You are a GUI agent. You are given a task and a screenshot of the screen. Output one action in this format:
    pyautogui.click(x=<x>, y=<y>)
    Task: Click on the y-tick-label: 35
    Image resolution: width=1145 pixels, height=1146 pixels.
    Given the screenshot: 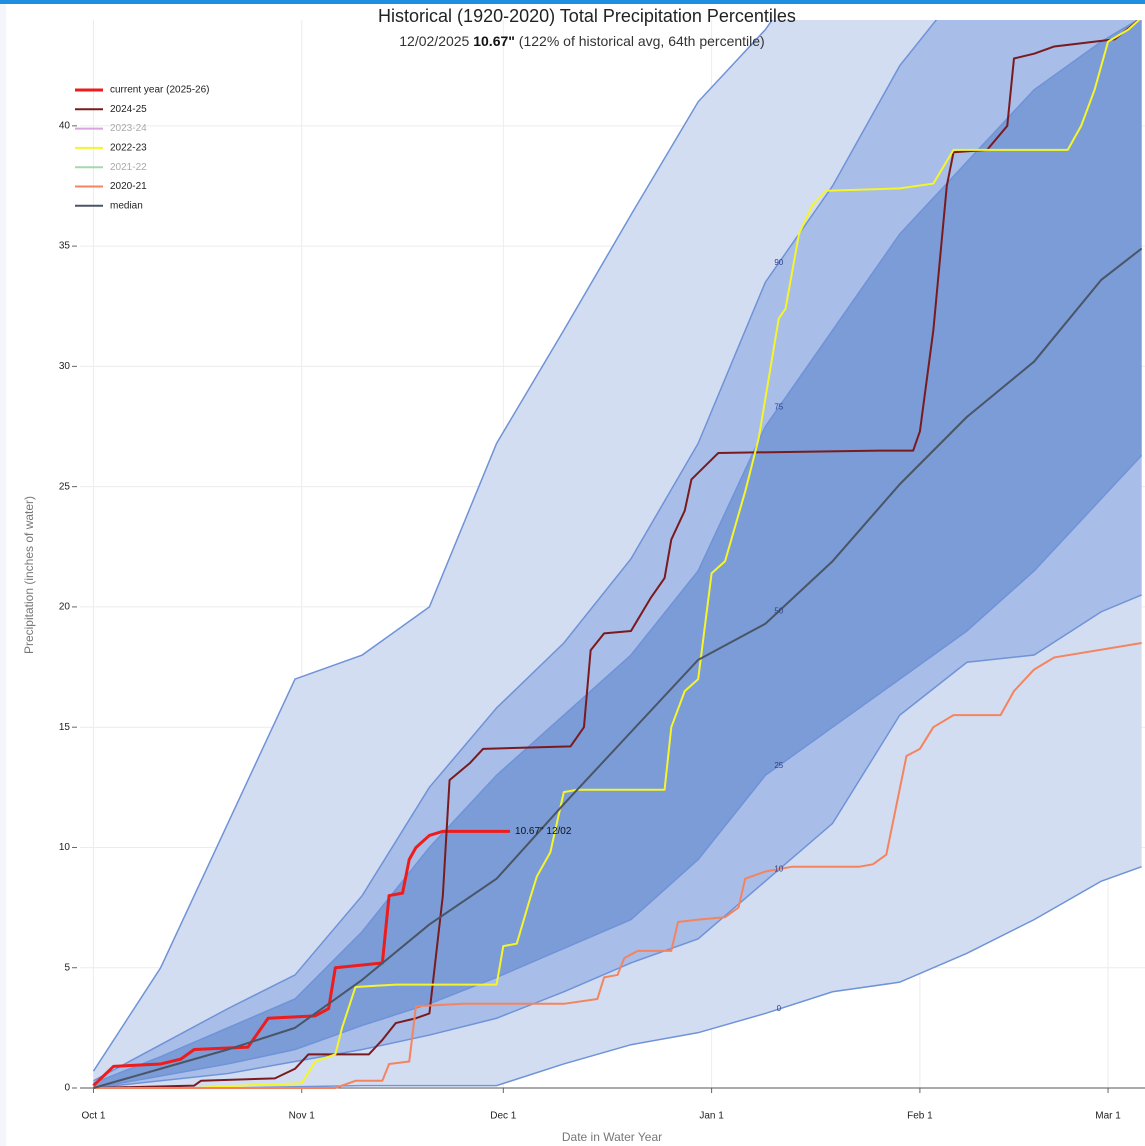 What is the action you would take?
    pyautogui.click(x=65, y=246)
    